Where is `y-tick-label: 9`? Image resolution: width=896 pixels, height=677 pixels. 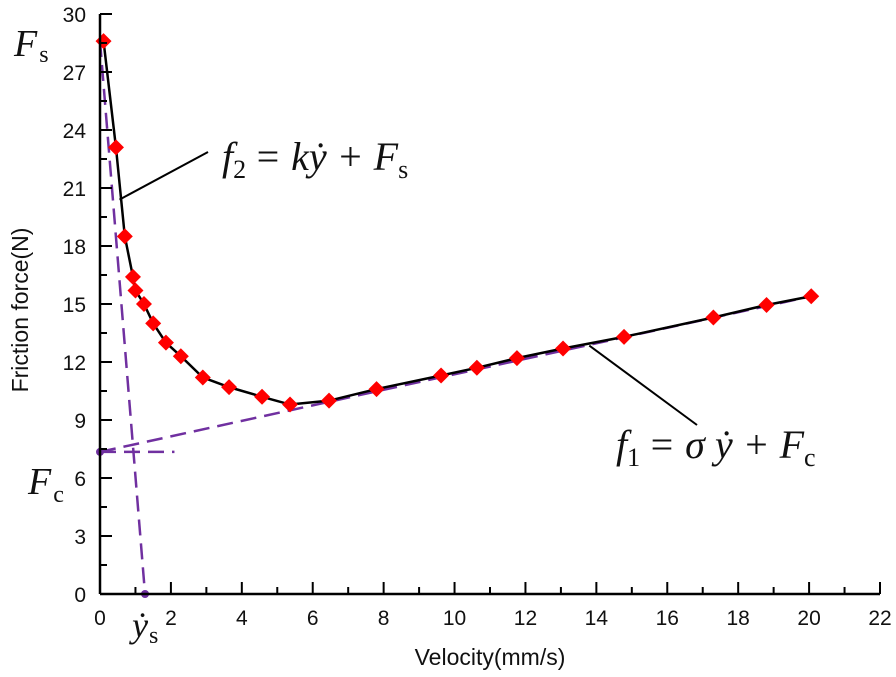 y-tick-label: 9 is located at coordinates (80, 421).